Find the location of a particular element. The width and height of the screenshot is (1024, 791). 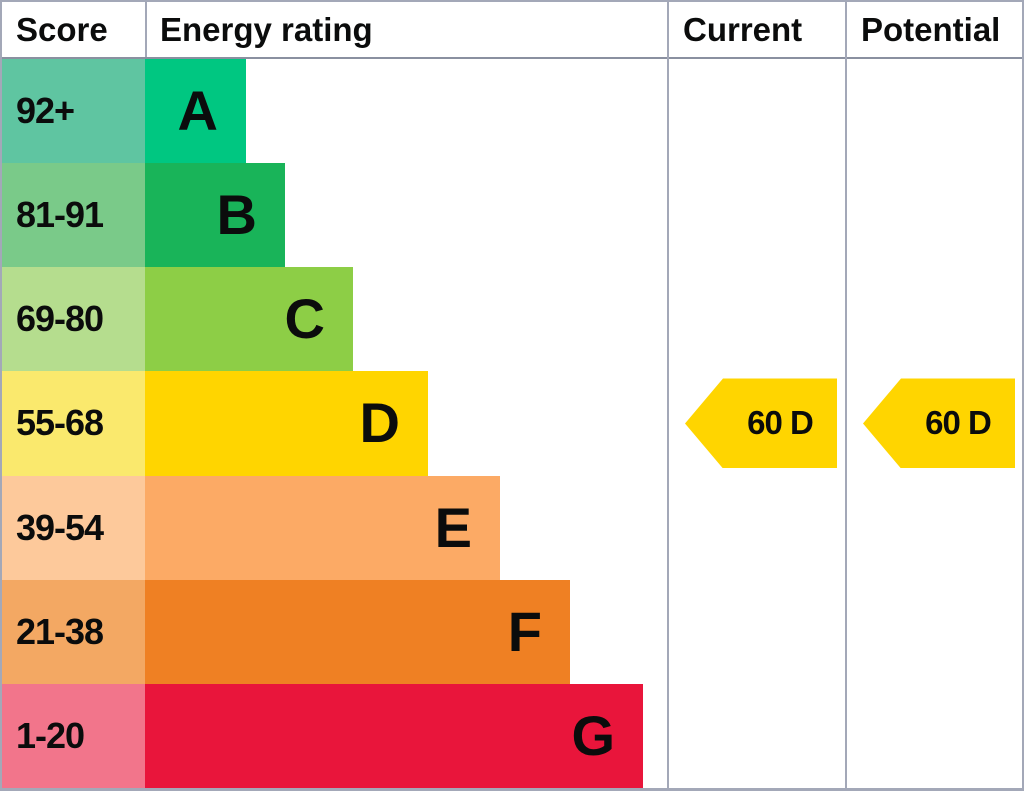

score-range-e: 39-54 is located at coordinates (73, 527).